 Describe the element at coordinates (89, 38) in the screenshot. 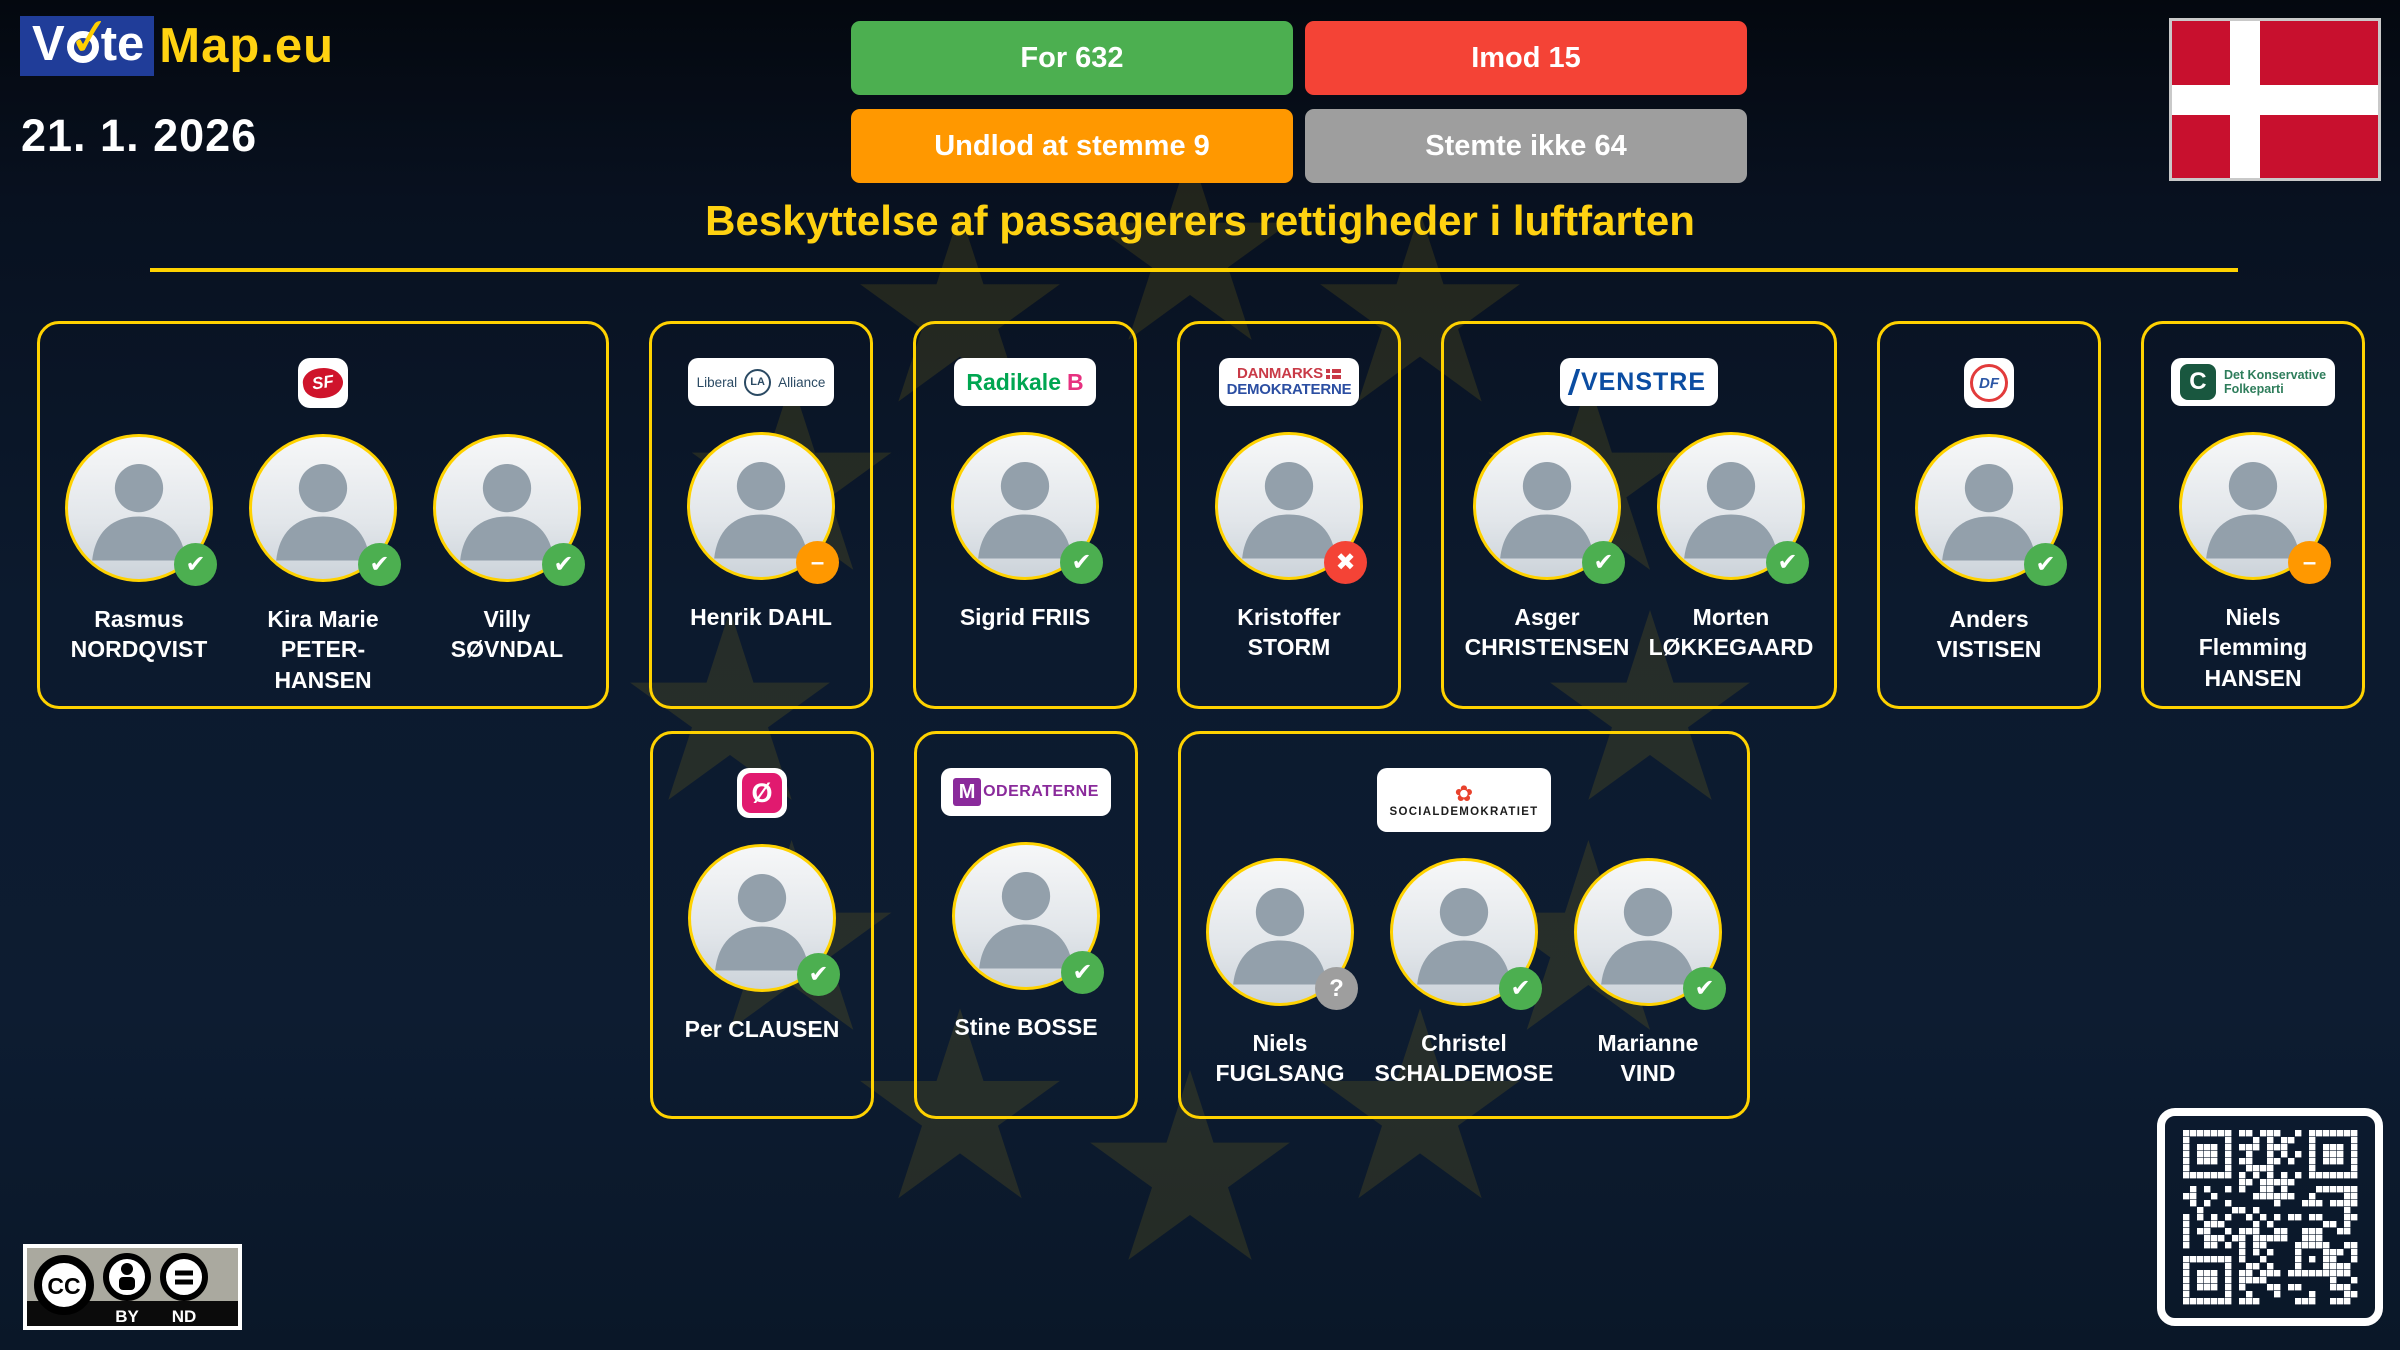

I see `logo-o-check-icon: ✓` at that location.